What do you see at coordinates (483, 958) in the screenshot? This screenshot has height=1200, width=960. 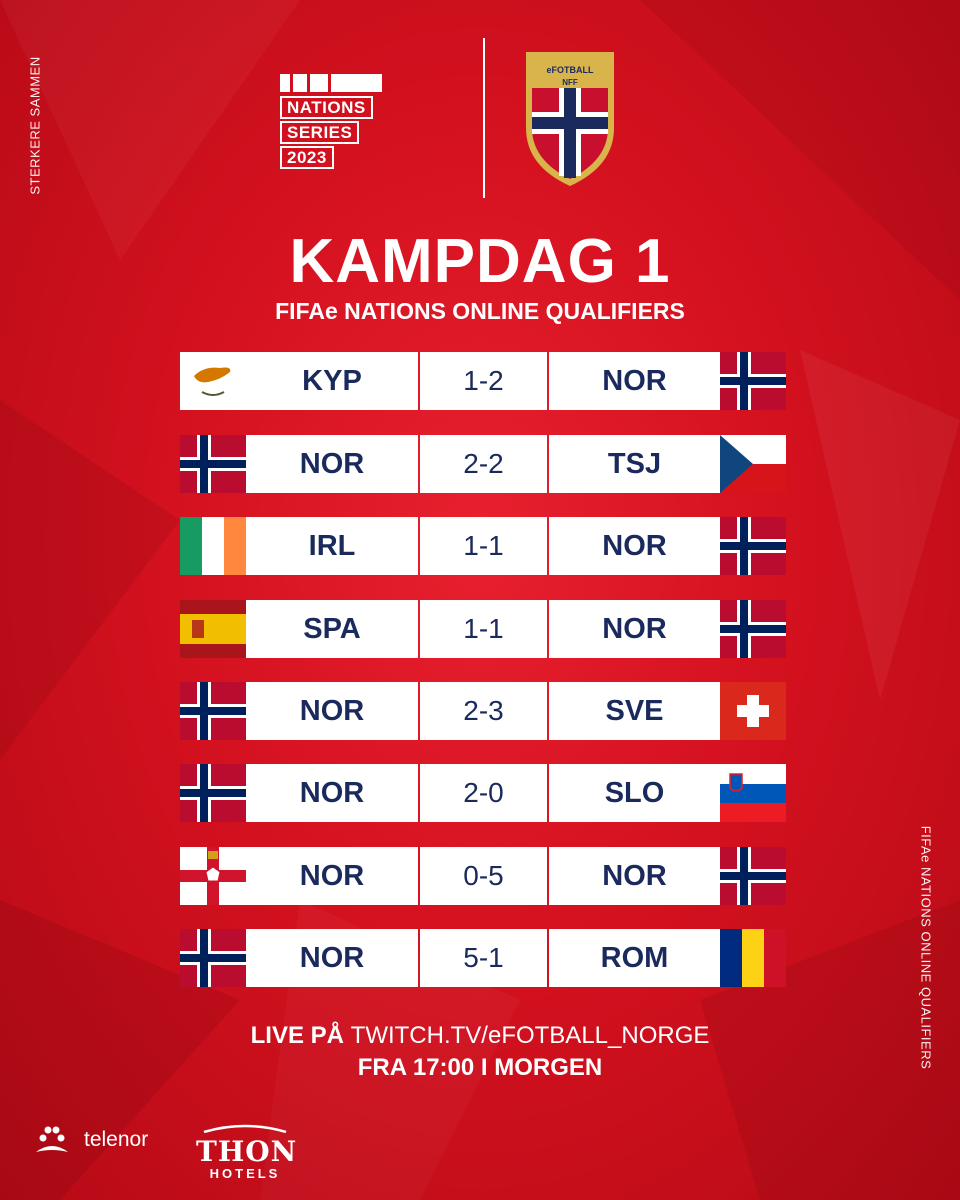 I see `match-score: 5-1` at bounding box center [483, 958].